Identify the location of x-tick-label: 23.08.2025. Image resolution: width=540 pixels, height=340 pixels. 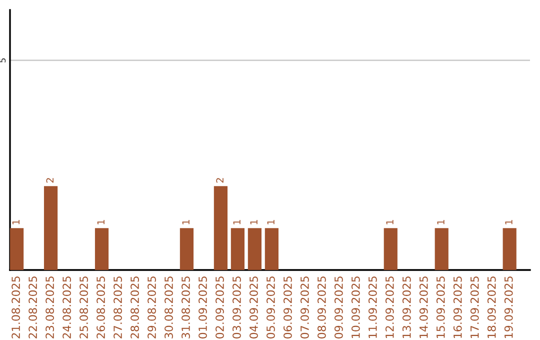
(50, 307).